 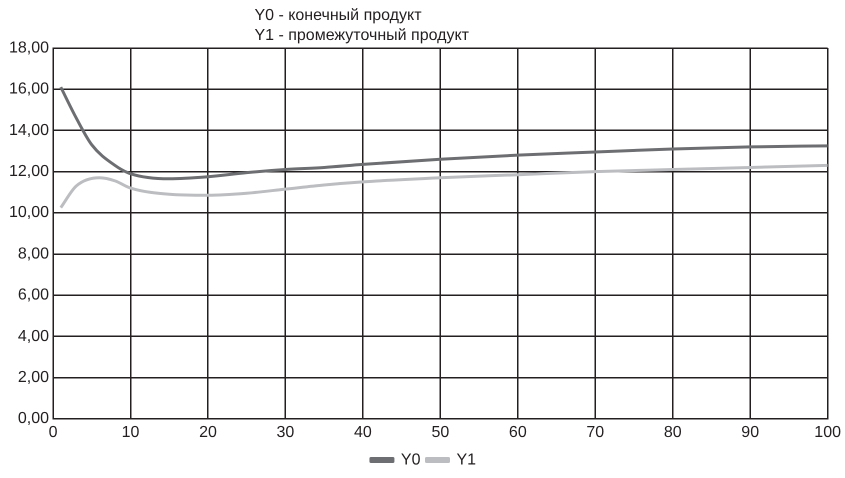 What do you see at coordinates (828, 432) in the screenshot?
I see `x-tick-label: 100` at bounding box center [828, 432].